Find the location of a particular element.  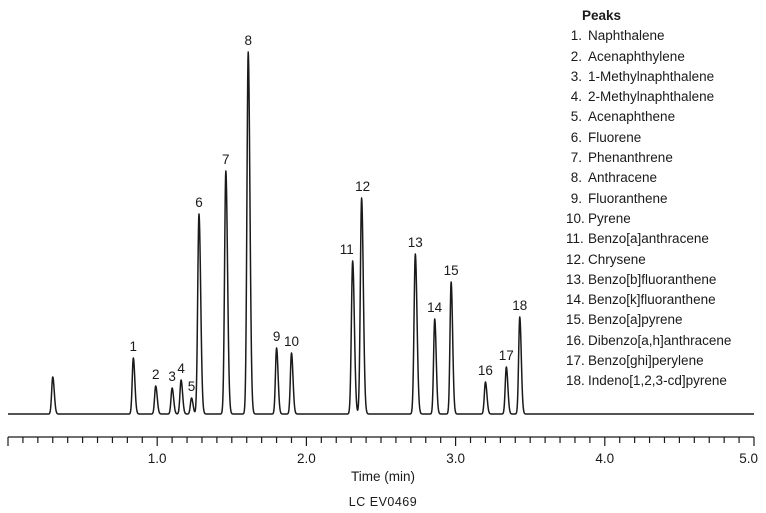

peak-label: 15 is located at coordinates (451, 270).